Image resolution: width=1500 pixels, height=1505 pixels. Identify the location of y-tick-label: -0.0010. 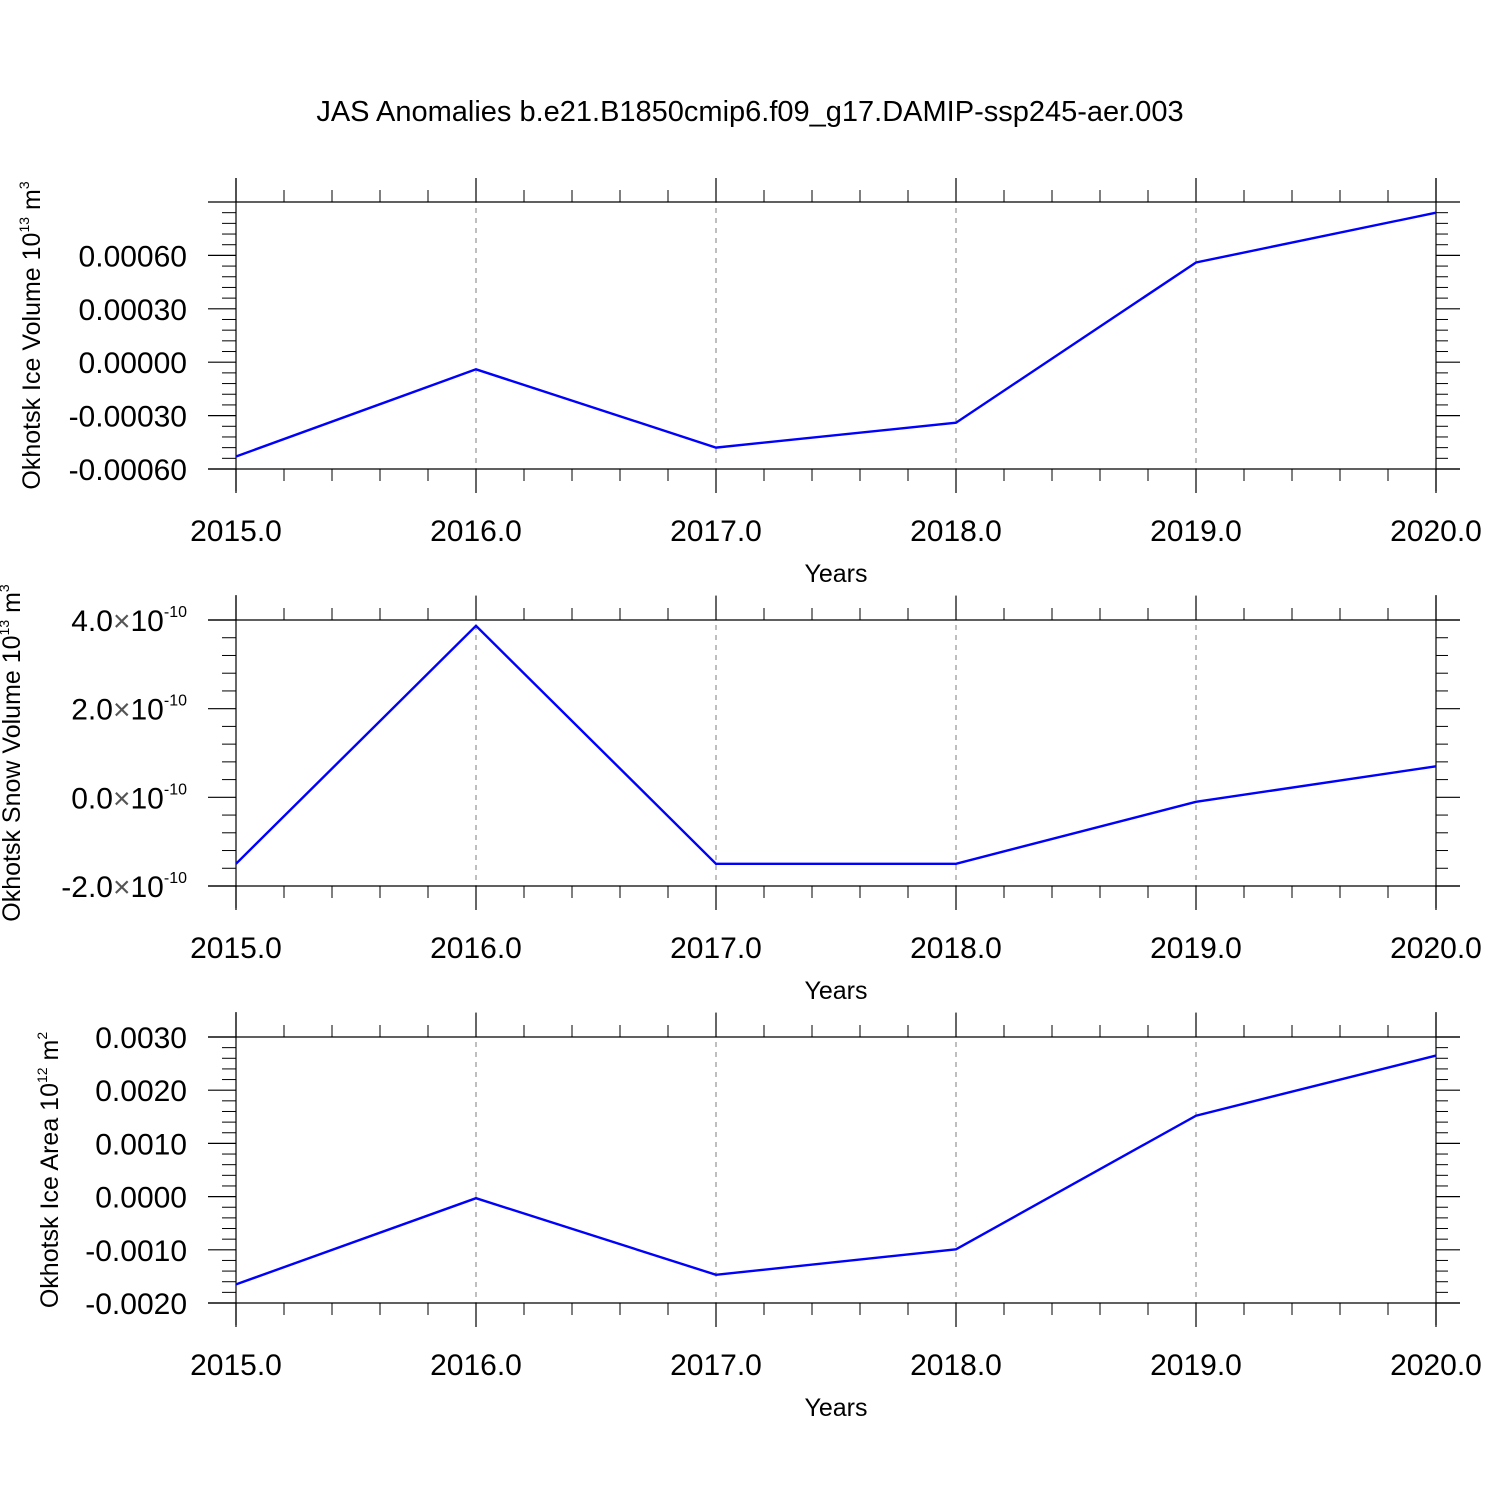
(136, 1251).